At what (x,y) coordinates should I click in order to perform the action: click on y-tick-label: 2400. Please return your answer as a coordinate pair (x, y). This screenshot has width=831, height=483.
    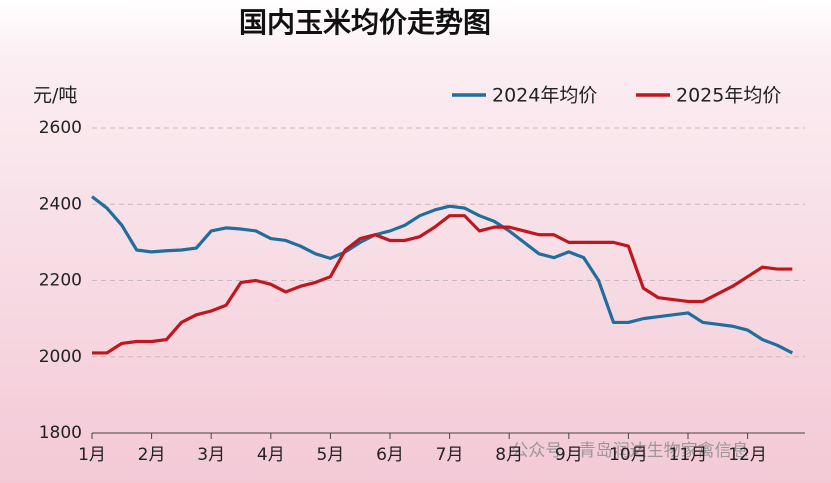
    Looking at the image, I should click on (60, 204).